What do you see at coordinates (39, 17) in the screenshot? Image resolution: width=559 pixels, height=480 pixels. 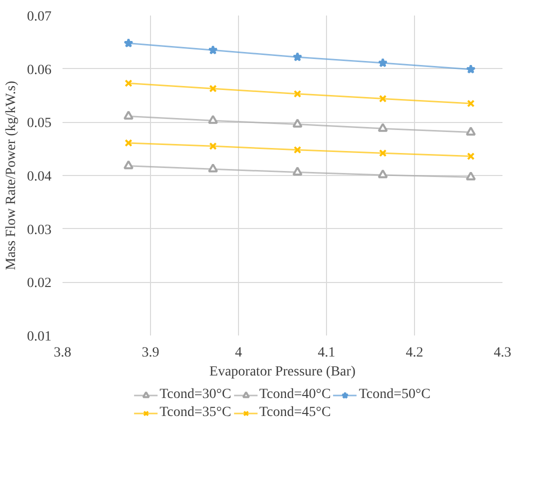 I see `y-tick-label: 0.07` at bounding box center [39, 17].